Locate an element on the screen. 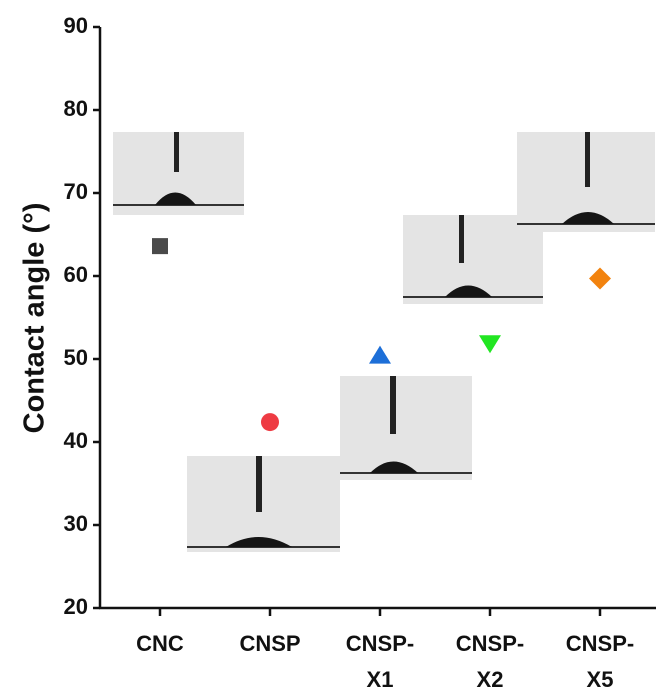 The height and width of the screenshot is (700, 659). x-tick-label: CNSP-X1 is located at coordinates (380, 661).